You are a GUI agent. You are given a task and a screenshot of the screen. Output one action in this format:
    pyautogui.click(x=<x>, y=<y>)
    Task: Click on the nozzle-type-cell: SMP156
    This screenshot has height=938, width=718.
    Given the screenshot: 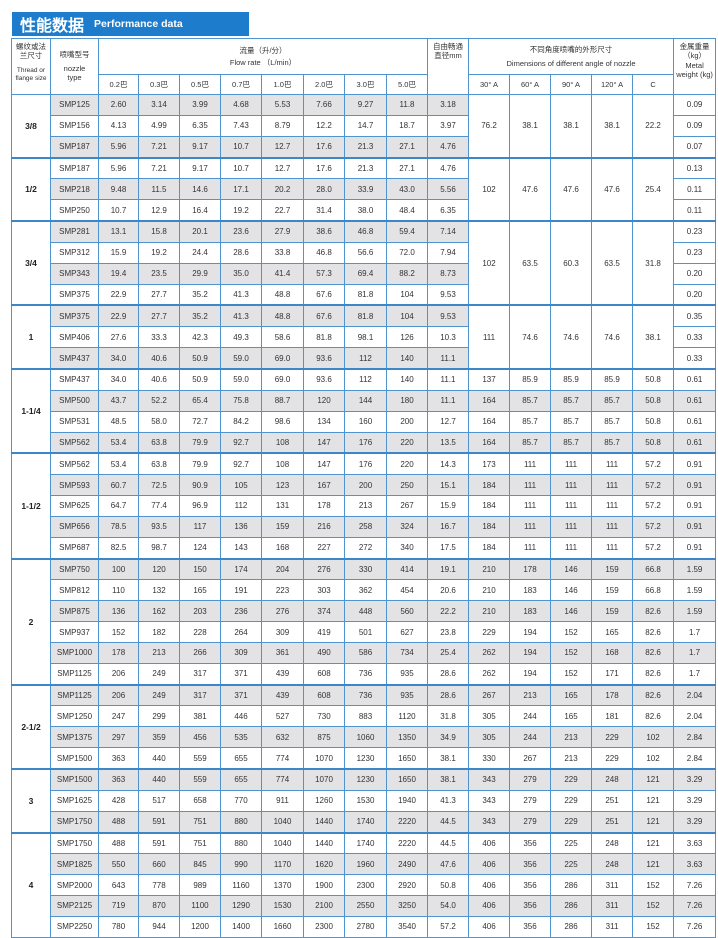 What is the action you would take?
    pyautogui.click(x=74, y=125)
    